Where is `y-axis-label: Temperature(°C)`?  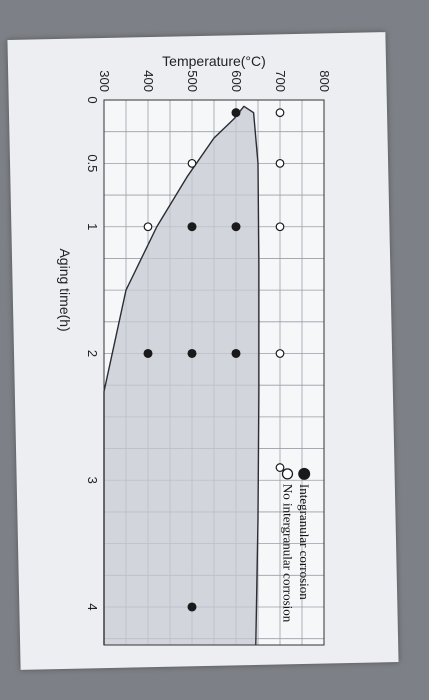
y-axis-label: Temperature(°C) is located at coordinates (214, 61).